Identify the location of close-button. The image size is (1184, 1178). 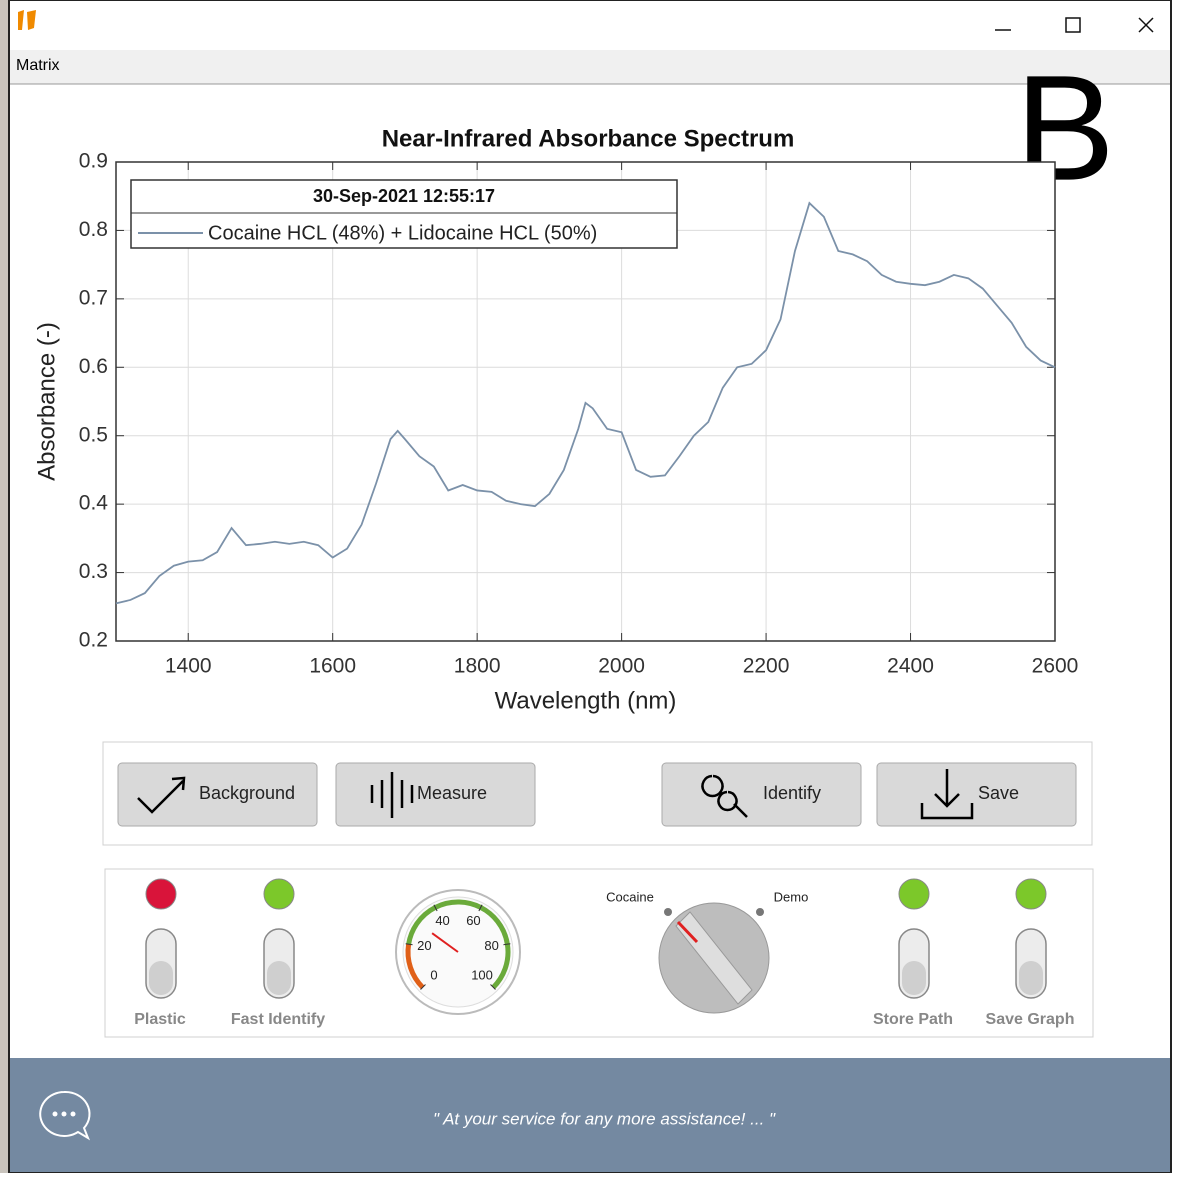
(1146, 25).